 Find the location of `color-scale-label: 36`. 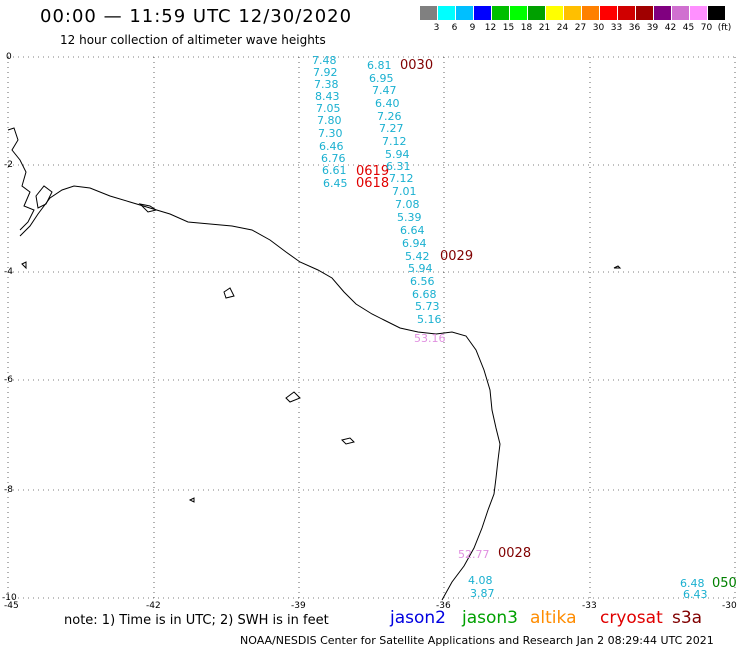

color-scale-label: 36 is located at coordinates (634, 28).